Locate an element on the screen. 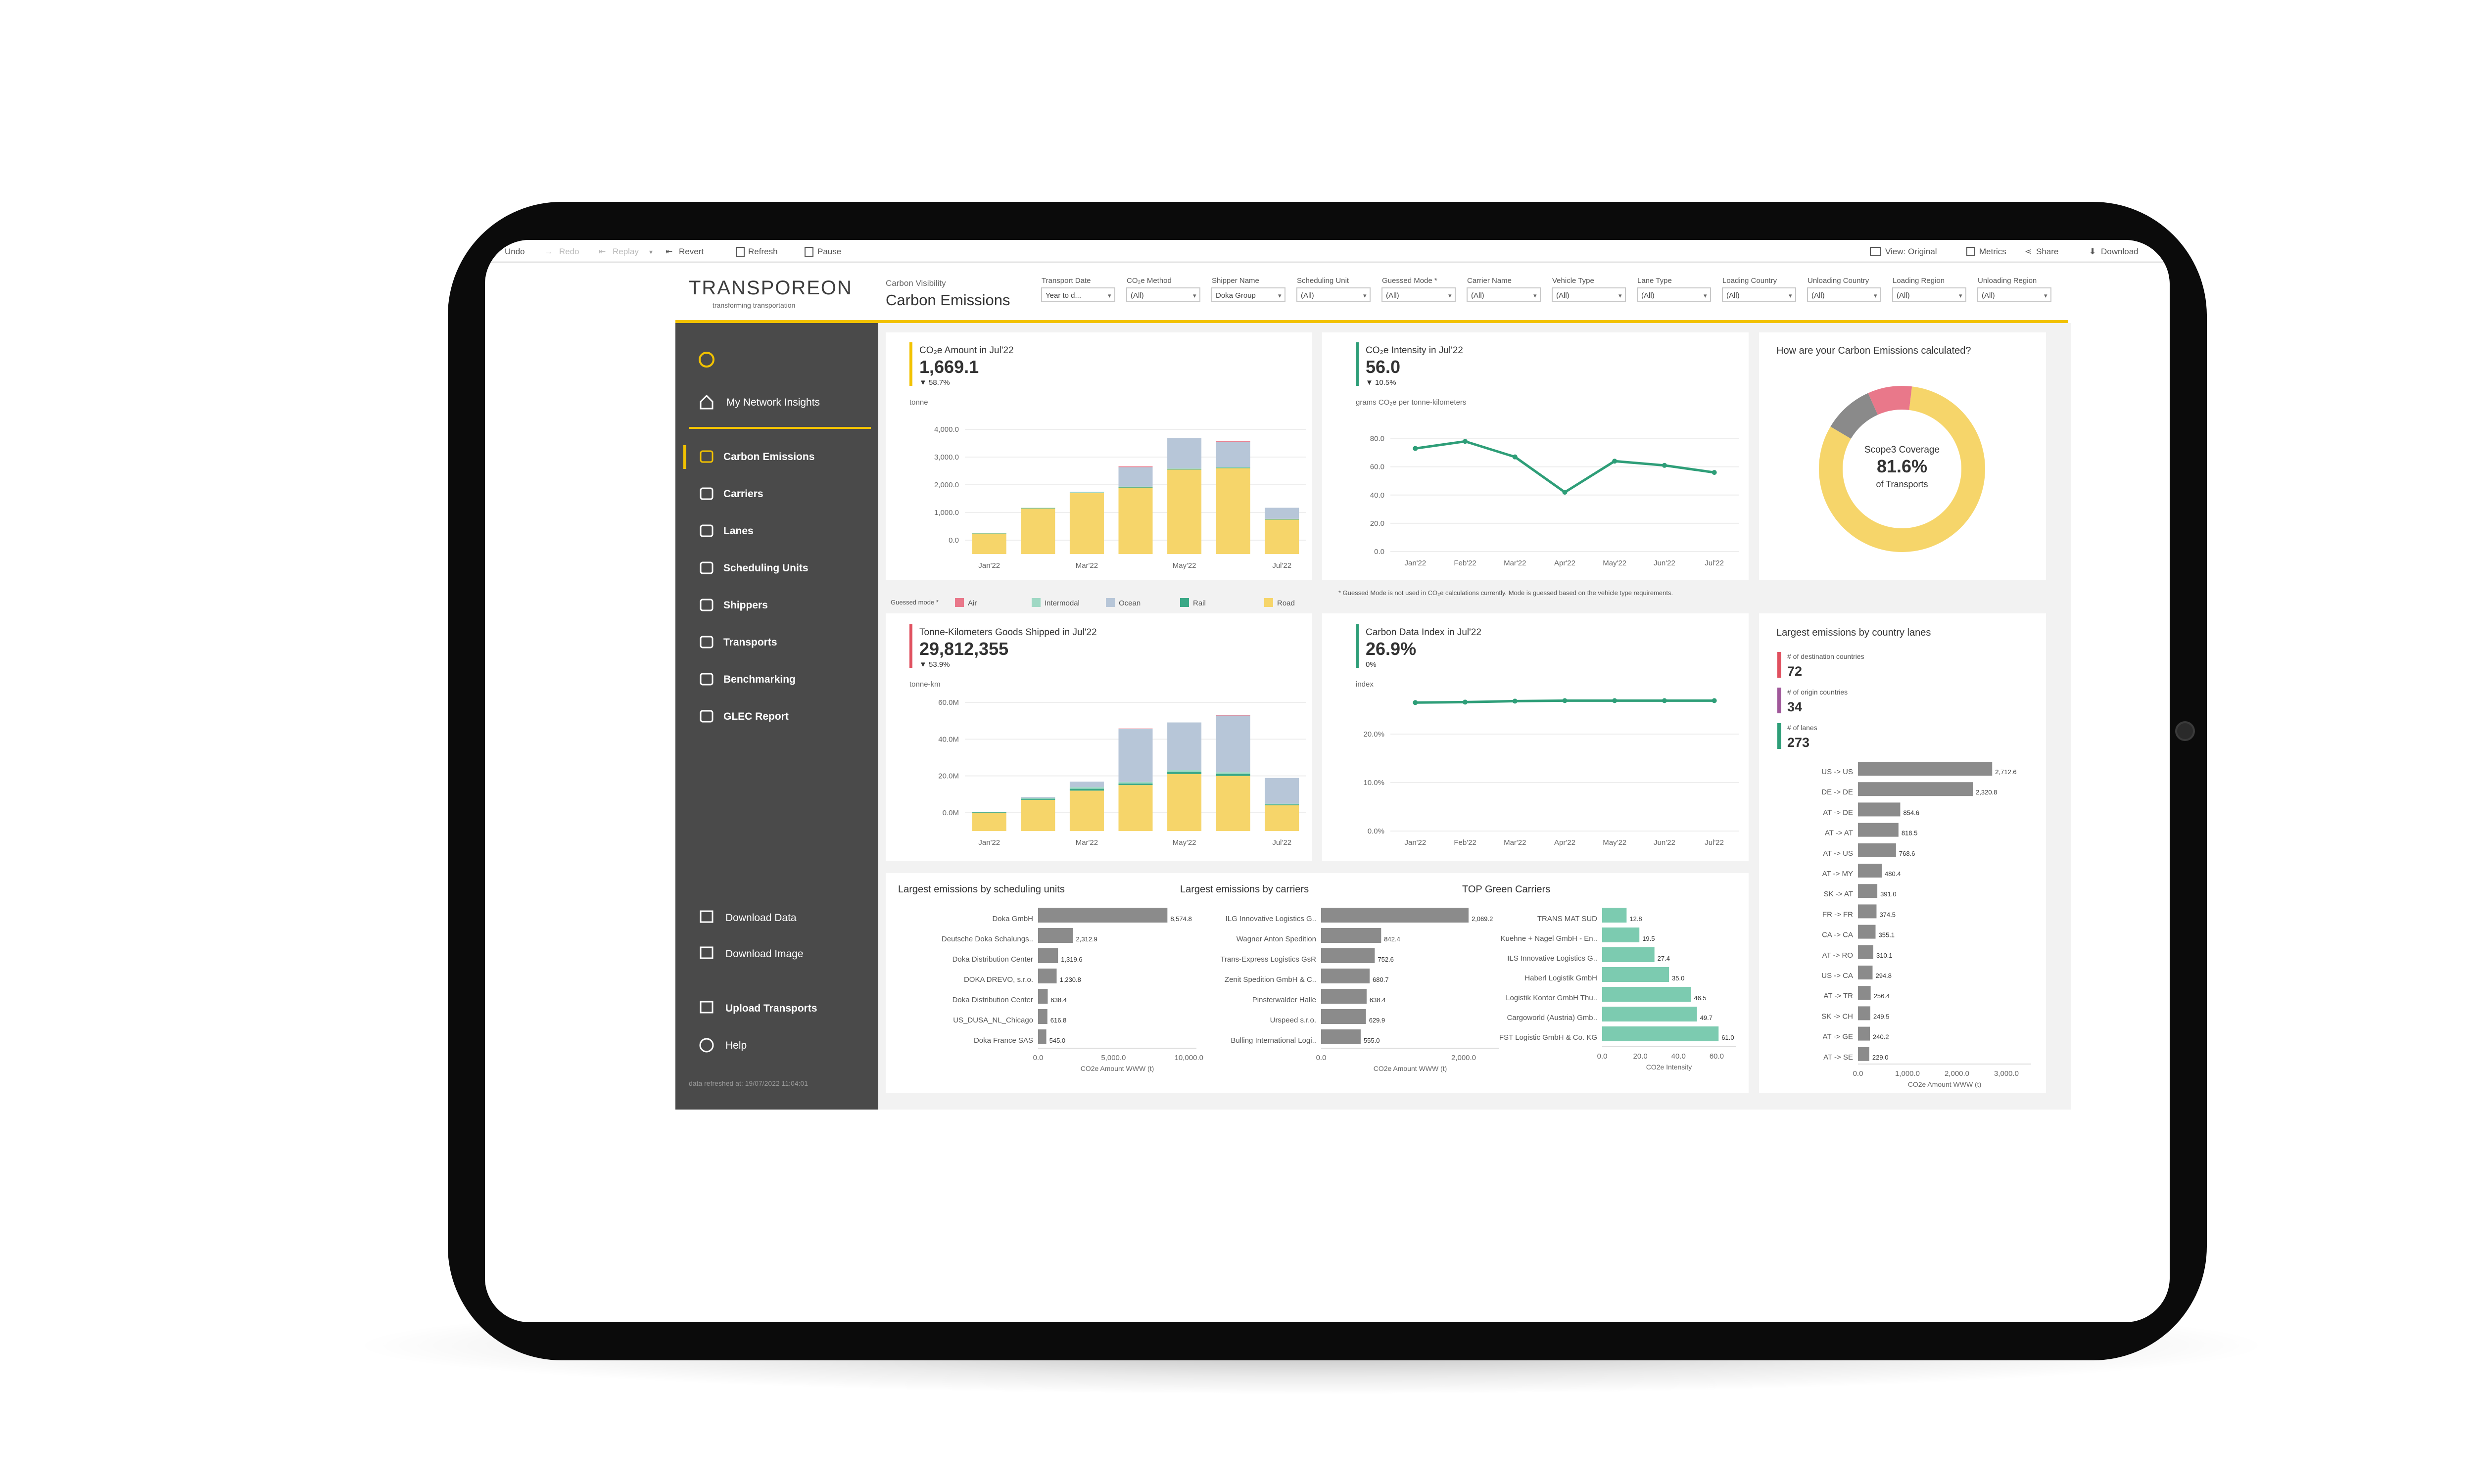 The image size is (2474, 1484). filter-loading-region: Loading Region (All) ▾ is located at coordinates (1929, 289).